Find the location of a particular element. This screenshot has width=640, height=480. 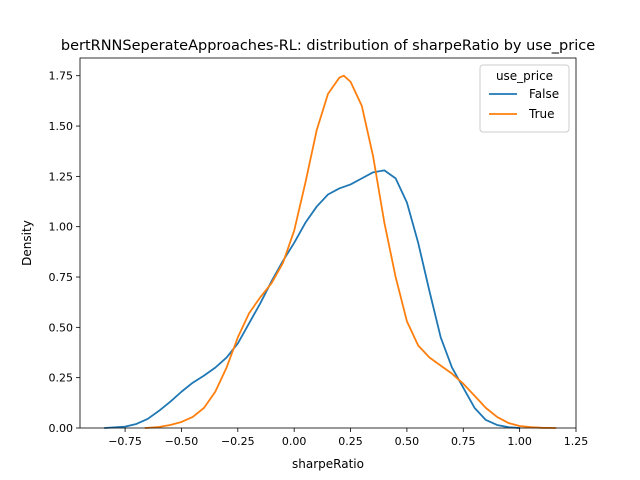

x-tick-label: 1.25 is located at coordinates (576, 441).